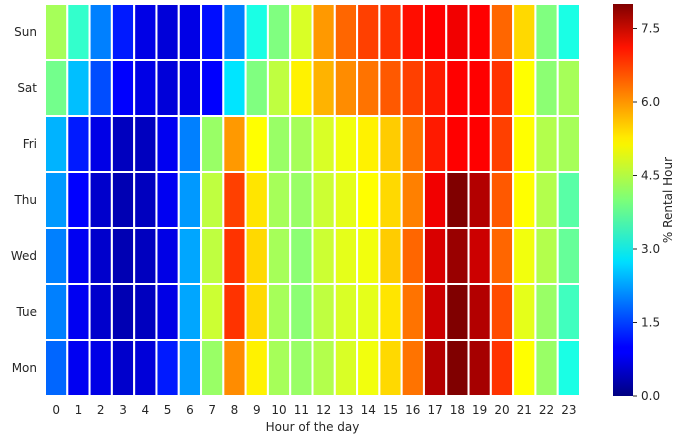 The height and width of the screenshot is (438, 678). Describe the element at coordinates (479, 410) in the screenshot. I see `x-tick-label: 19` at that location.